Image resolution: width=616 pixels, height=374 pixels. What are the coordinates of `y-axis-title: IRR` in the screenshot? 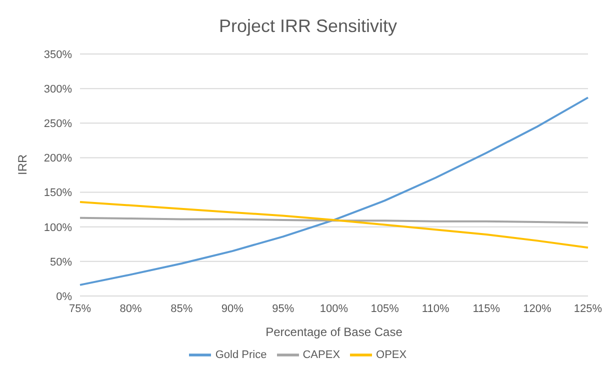 It's located at (22, 164).